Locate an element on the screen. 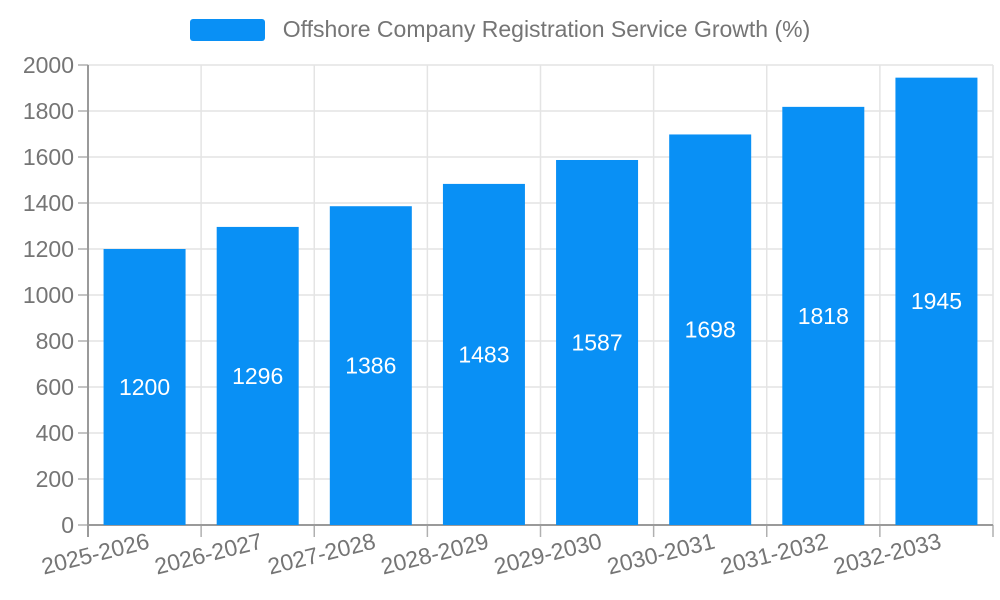  y-tick-label: 800 is located at coordinates (55, 341).